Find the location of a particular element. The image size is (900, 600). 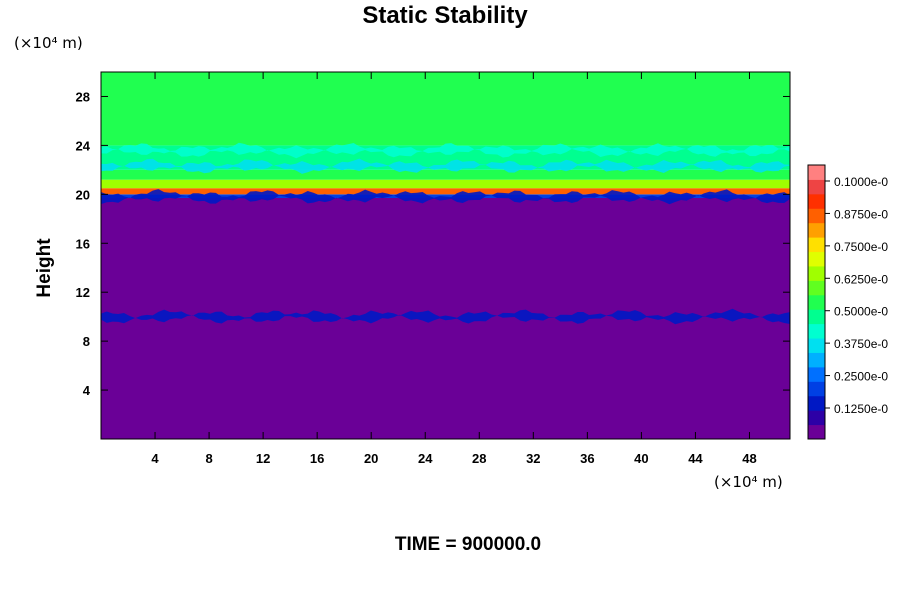

y-tick-label: 16 is located at coordinates (83, 243).